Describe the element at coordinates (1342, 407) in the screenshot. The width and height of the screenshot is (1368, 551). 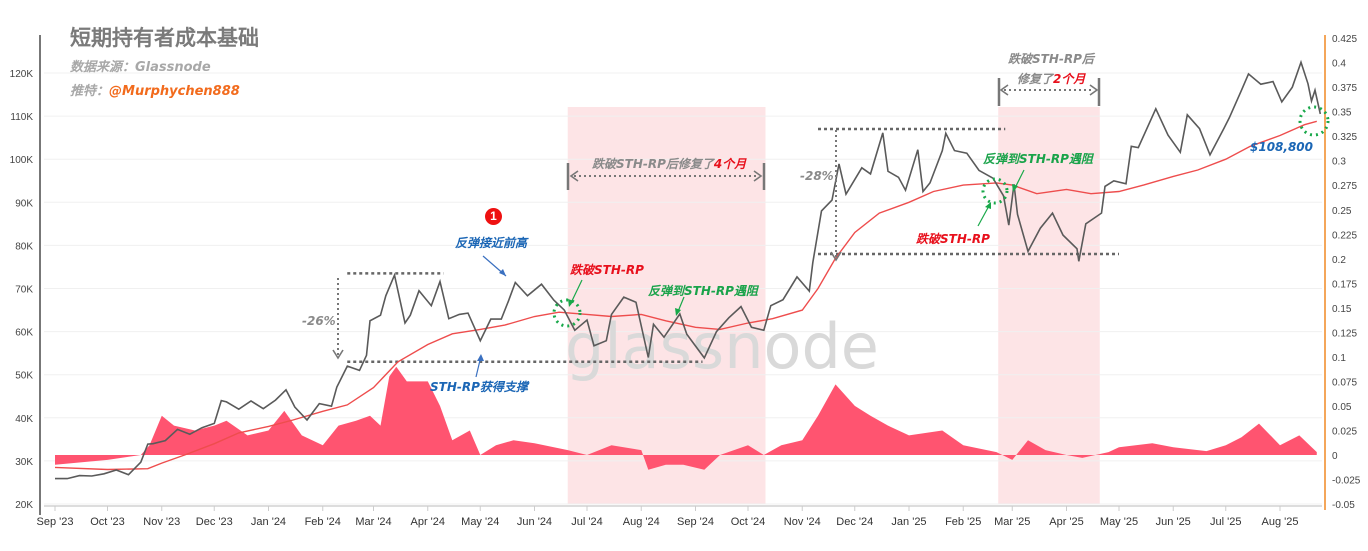
I see `right-tick-label: 0.05` at that location.